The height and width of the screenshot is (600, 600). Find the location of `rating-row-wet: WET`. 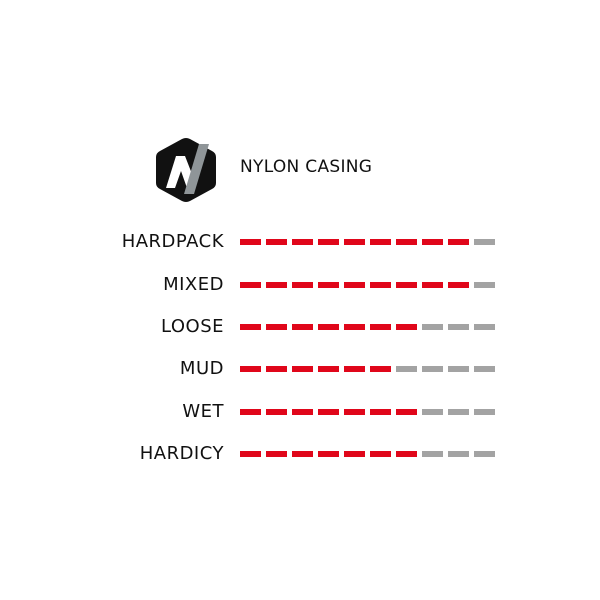

rating-row-wet: WET is located at coordinates (300, 412).